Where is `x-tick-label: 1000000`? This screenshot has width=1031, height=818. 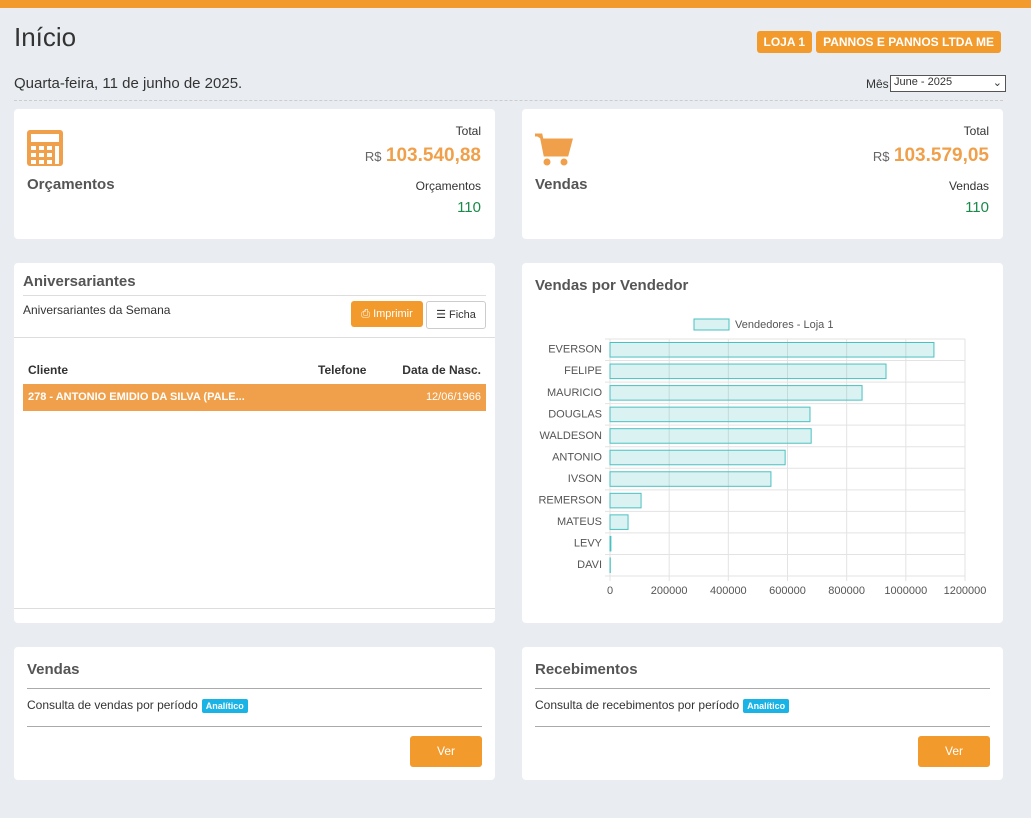 x-tick-label: 1000000 is located at coordinates (905, 591).